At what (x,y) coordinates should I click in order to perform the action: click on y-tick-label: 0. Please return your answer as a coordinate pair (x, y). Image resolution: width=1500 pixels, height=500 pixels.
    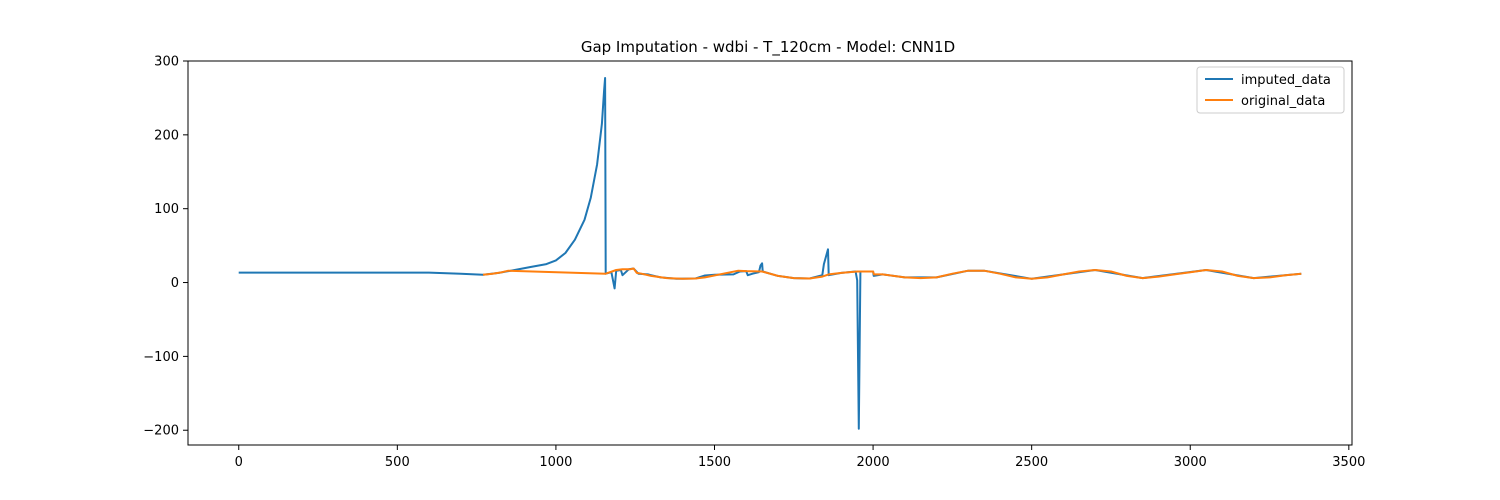
    Looking at the image, I should click on (175, 283).